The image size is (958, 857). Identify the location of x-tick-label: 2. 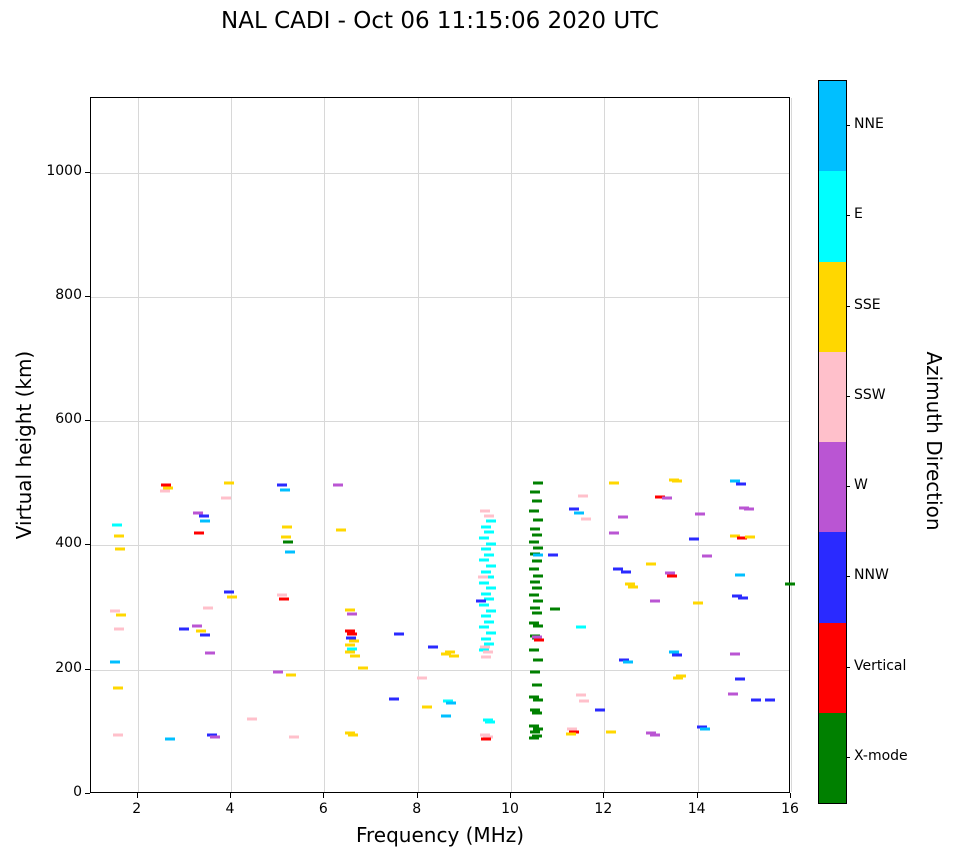
(137, 809).